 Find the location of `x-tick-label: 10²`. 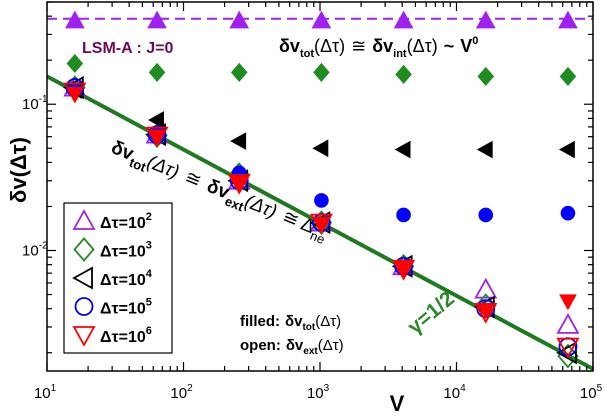

x-tick-label: 10² is located at coordinates (181, 392).